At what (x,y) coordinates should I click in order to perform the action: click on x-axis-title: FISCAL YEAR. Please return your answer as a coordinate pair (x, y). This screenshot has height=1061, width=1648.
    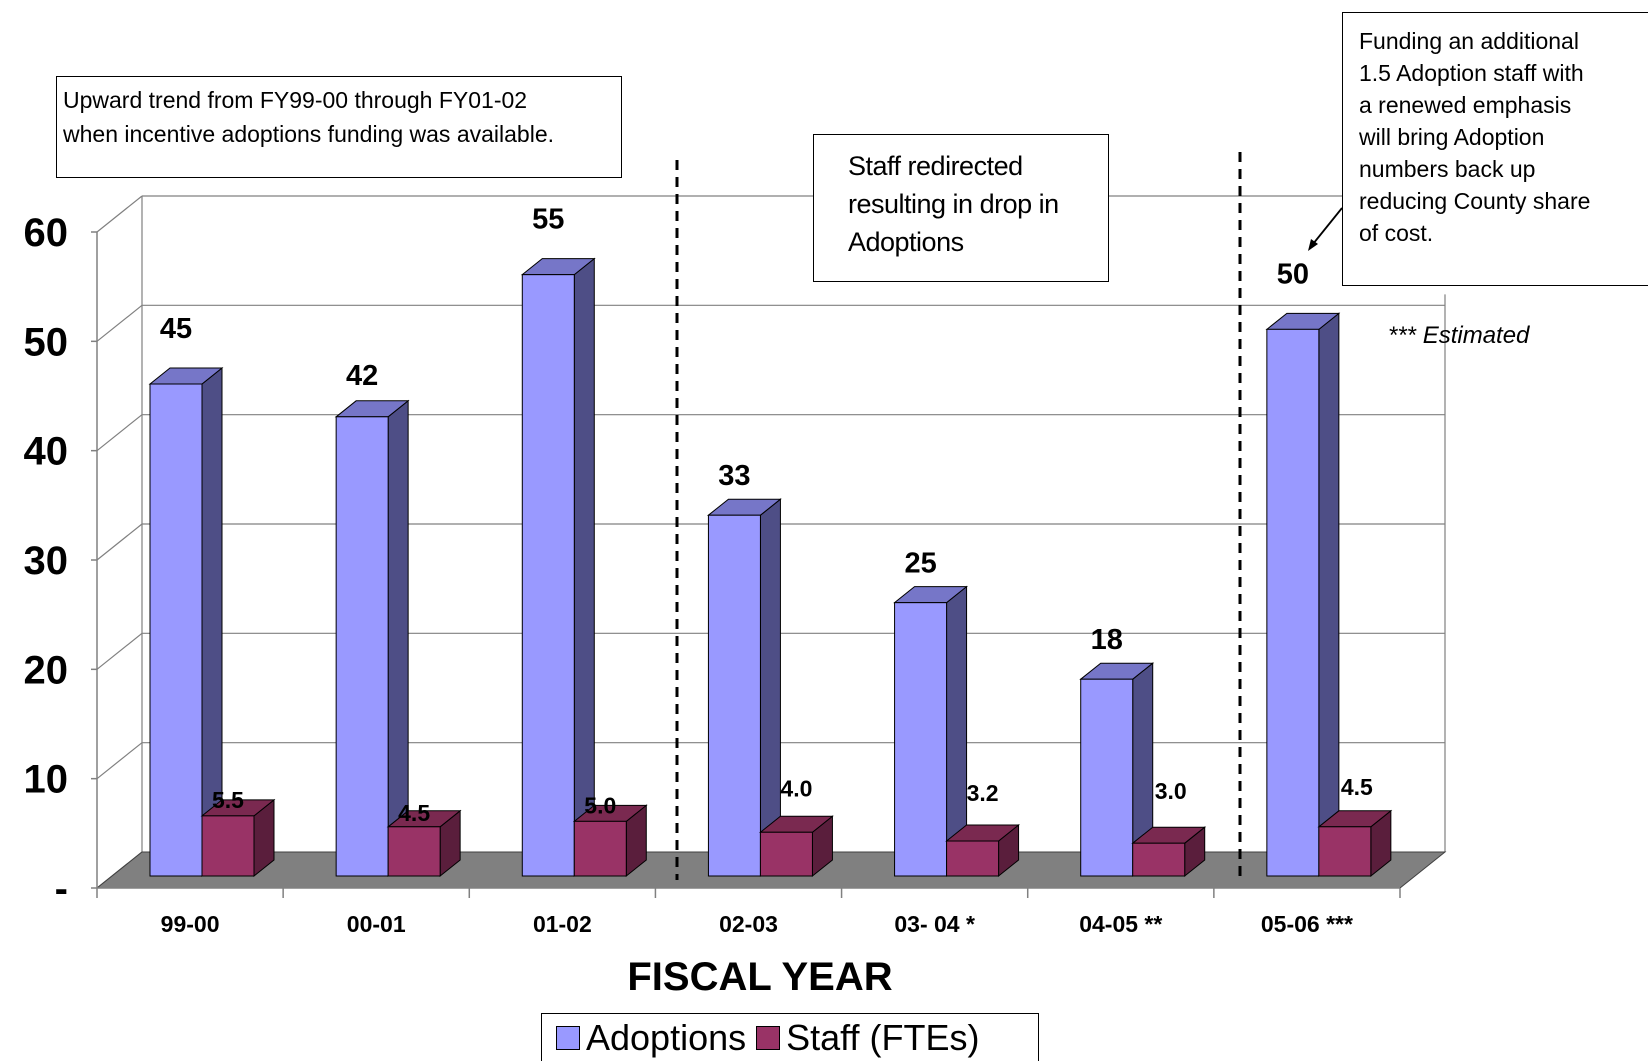
    Looking at the image, I should click on (759, 977).